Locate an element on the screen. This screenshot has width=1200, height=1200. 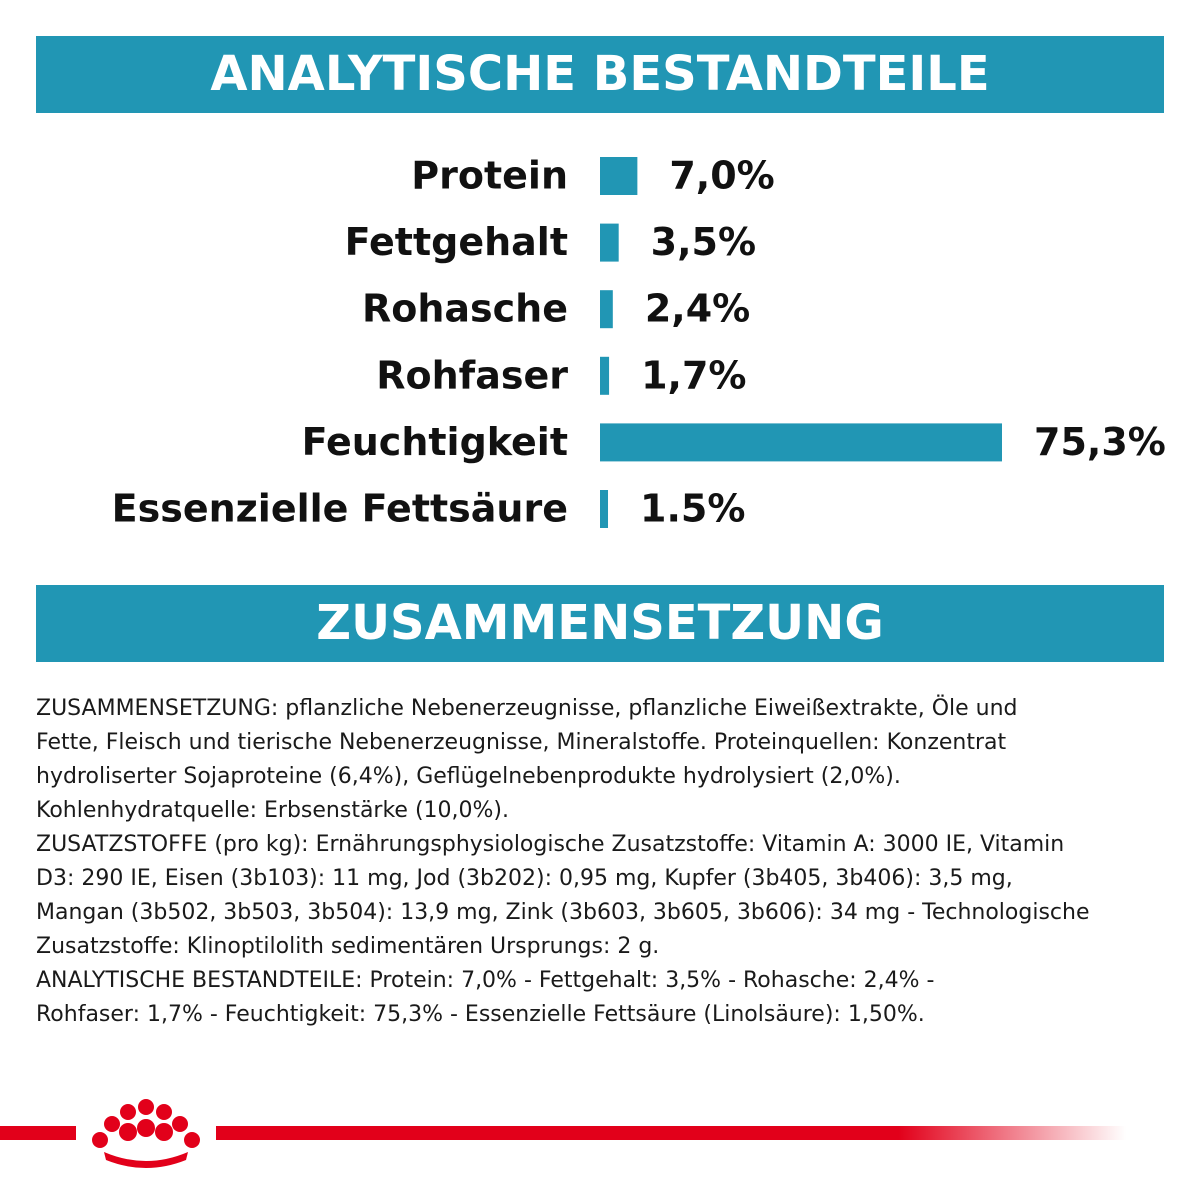
value-label: 1.5% is located at coordinates (692, 509).